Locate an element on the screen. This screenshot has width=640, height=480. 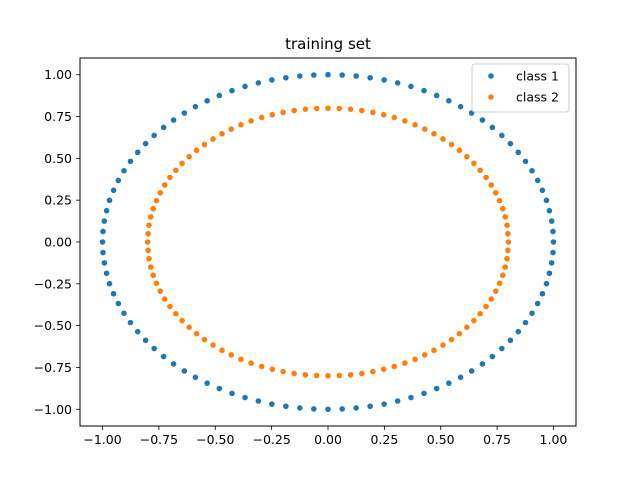
x-tick-label: 0.25 is located at coordinates (384, 439).